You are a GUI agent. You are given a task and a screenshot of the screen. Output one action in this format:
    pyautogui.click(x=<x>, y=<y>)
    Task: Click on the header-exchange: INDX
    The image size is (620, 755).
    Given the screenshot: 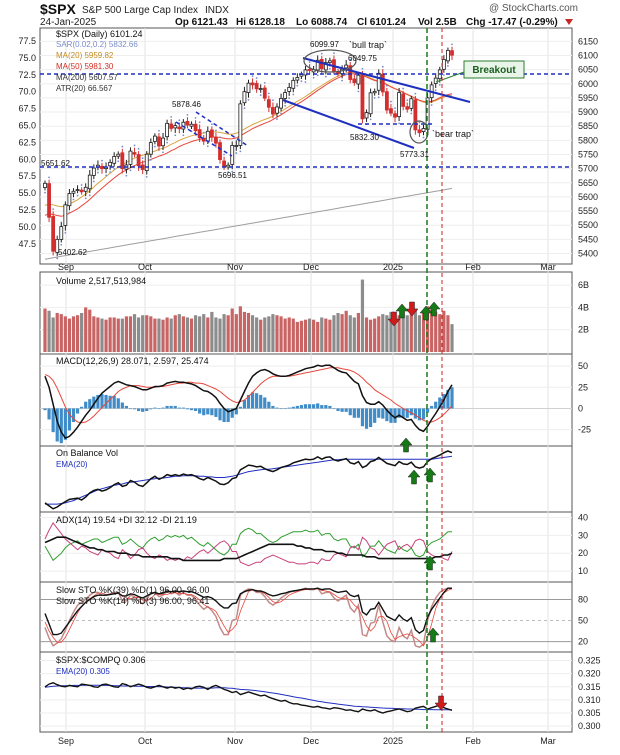 What is the action you would take?
    pyautogui.click(x=217, y=10)
    